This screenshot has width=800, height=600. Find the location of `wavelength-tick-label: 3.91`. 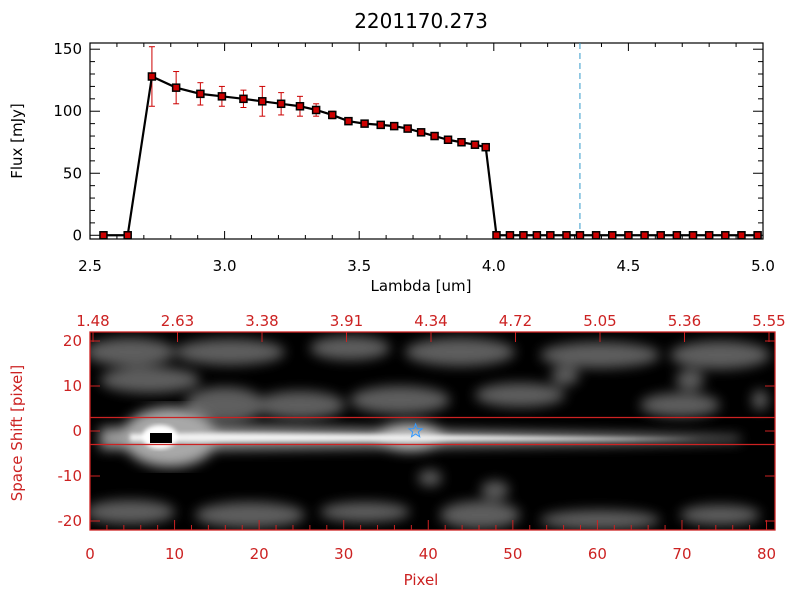

wavelength-tick-label: 3.91 is located at coordinates (346, 321).